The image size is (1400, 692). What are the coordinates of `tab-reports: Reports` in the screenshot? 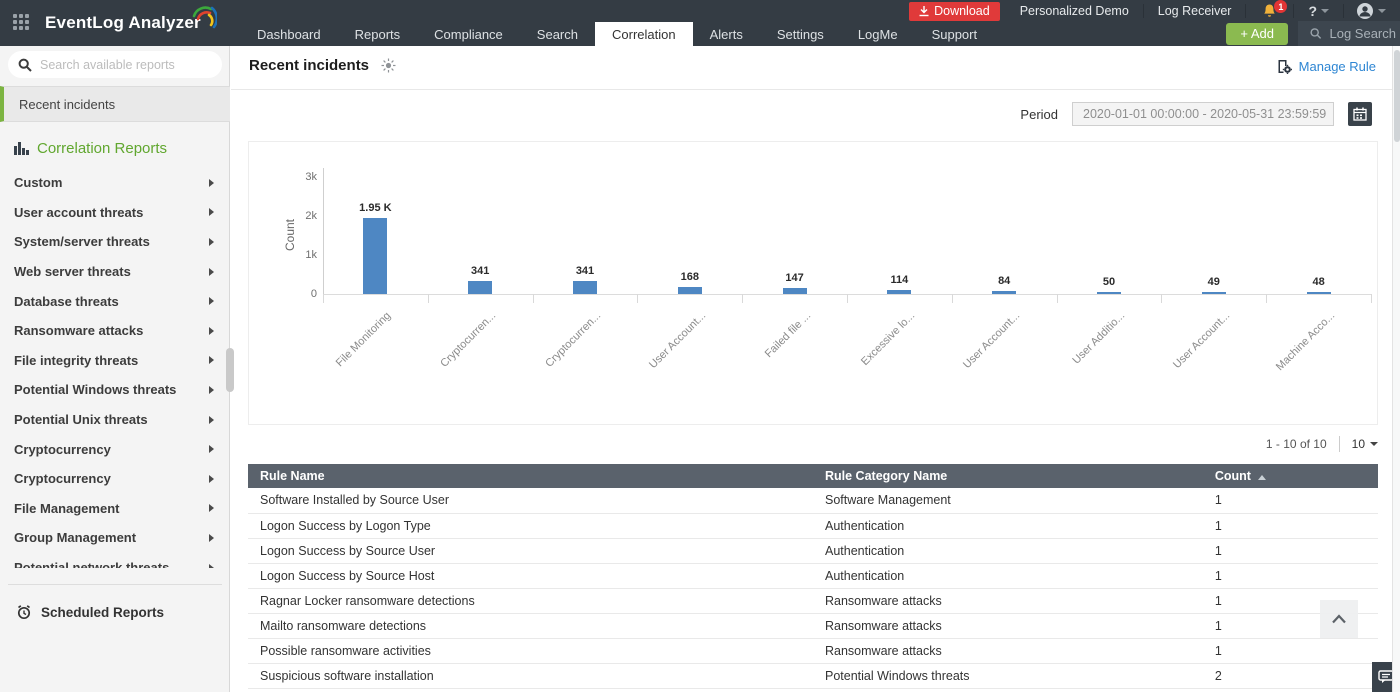 It's located at (377, 34).